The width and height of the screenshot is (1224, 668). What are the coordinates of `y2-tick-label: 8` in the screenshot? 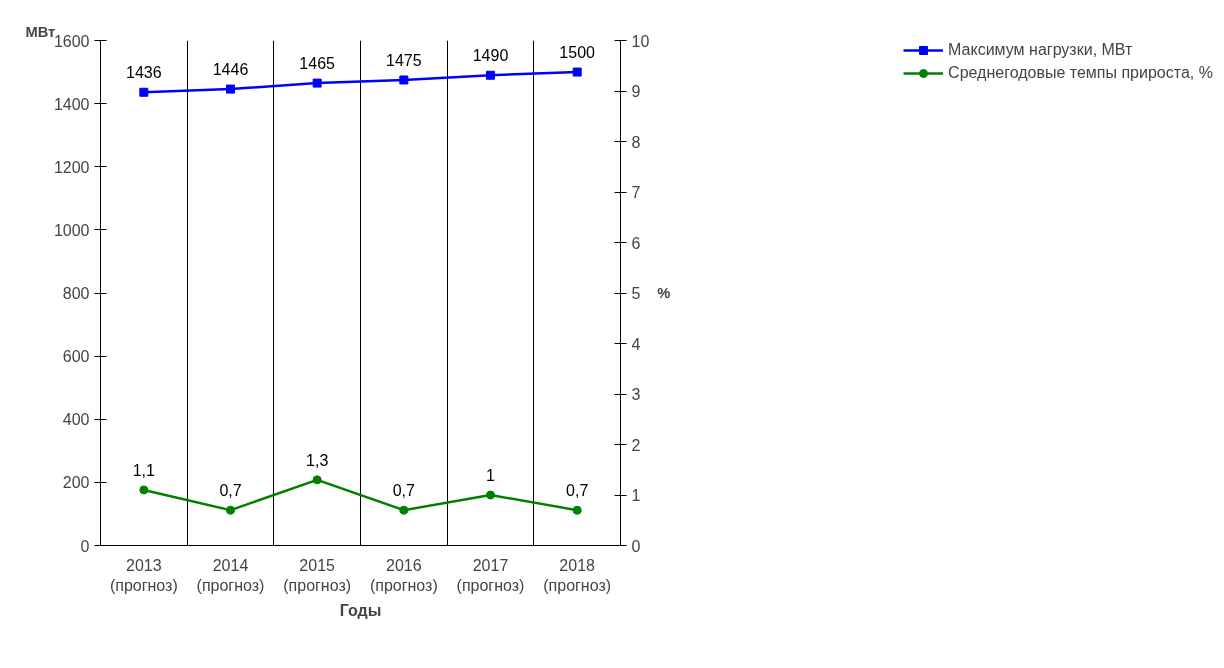 It's located at (636, 142).